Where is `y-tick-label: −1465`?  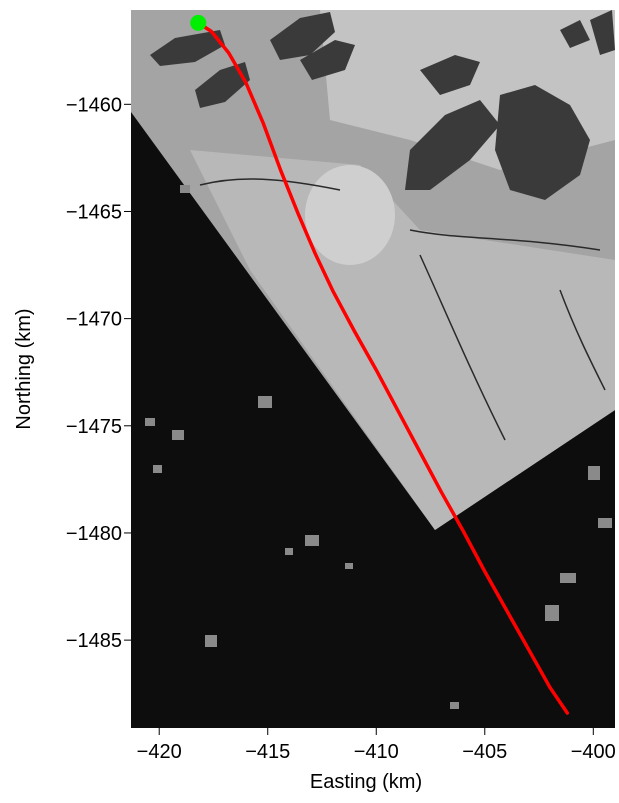
y-tick-label: −1465 is located at coordinates (94, 212).